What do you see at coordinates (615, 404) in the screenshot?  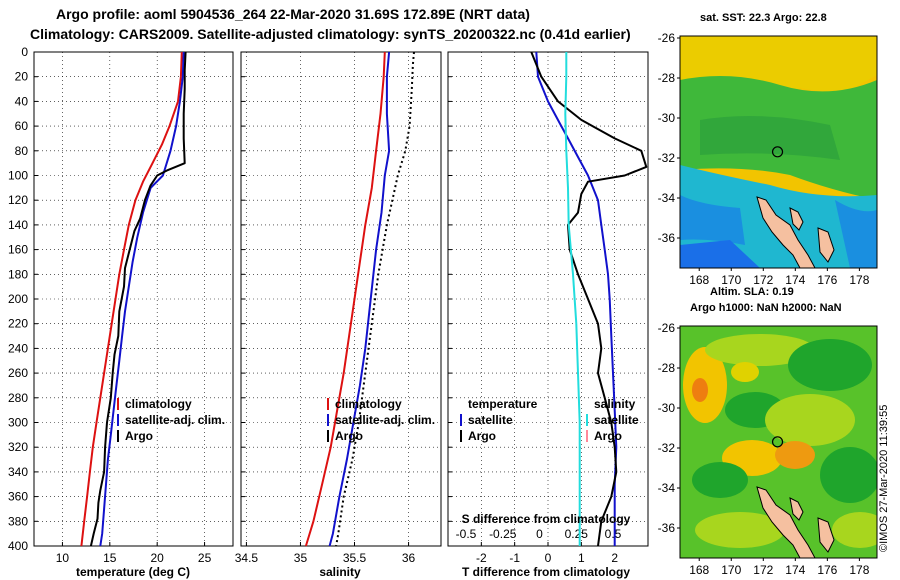 I see `diff-legend-salinity-heading: salinity` at bounding box center [615, 404].